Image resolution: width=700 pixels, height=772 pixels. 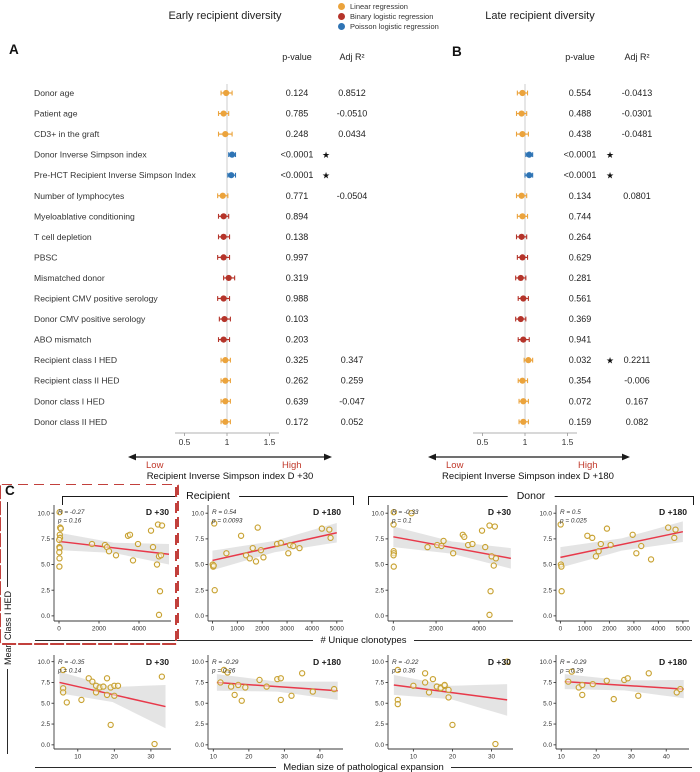 What do you see at coordinates (297, 196) in the screenshot?
I see `svg-text: 0.771` at bounding box center [297, 196].